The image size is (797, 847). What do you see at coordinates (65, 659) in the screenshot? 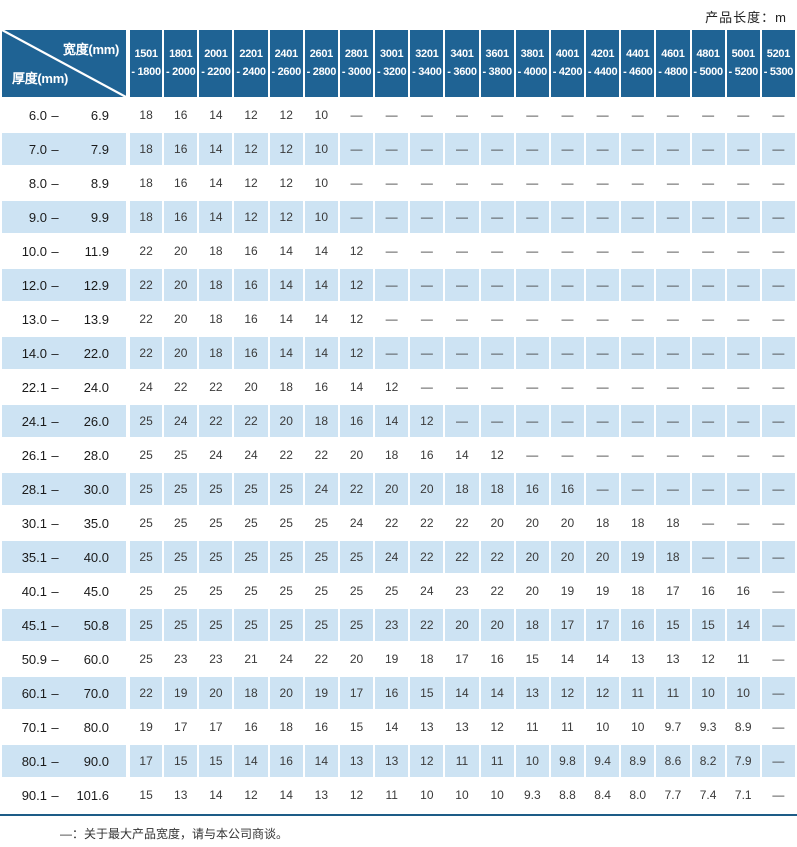
I see `thickness-range-cell: 50.9– 60.0` at bounding box center [65, 659].